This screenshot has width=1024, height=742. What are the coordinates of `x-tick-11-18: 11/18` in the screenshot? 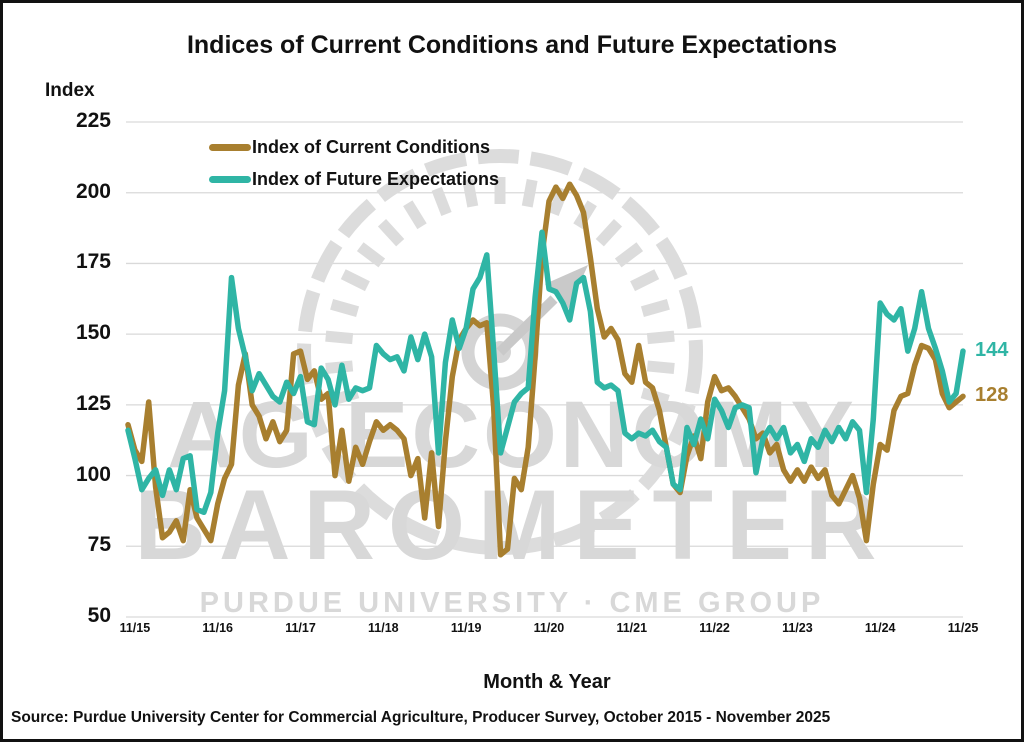 It's located at (383, 628).